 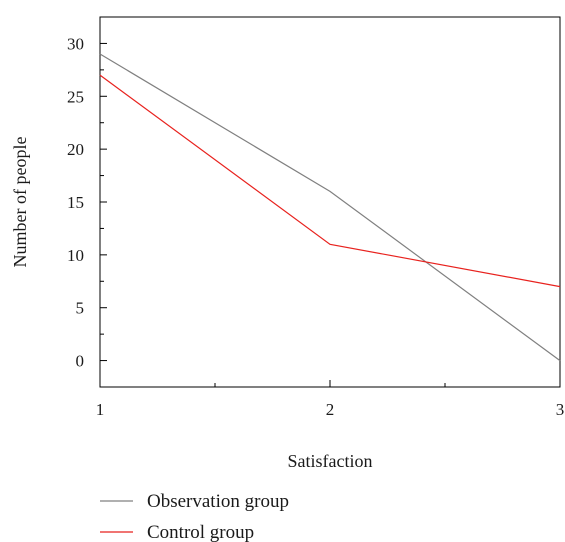 I want to click on x-tick-label: 3, so click(x=560, y=409).